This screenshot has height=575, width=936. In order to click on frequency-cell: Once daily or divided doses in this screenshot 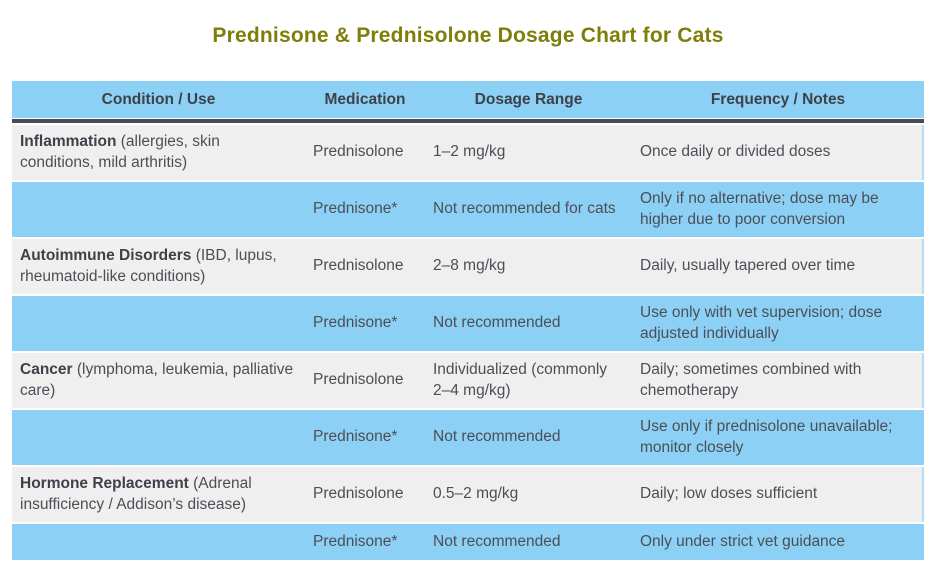, I will do `click(735, 152)`.